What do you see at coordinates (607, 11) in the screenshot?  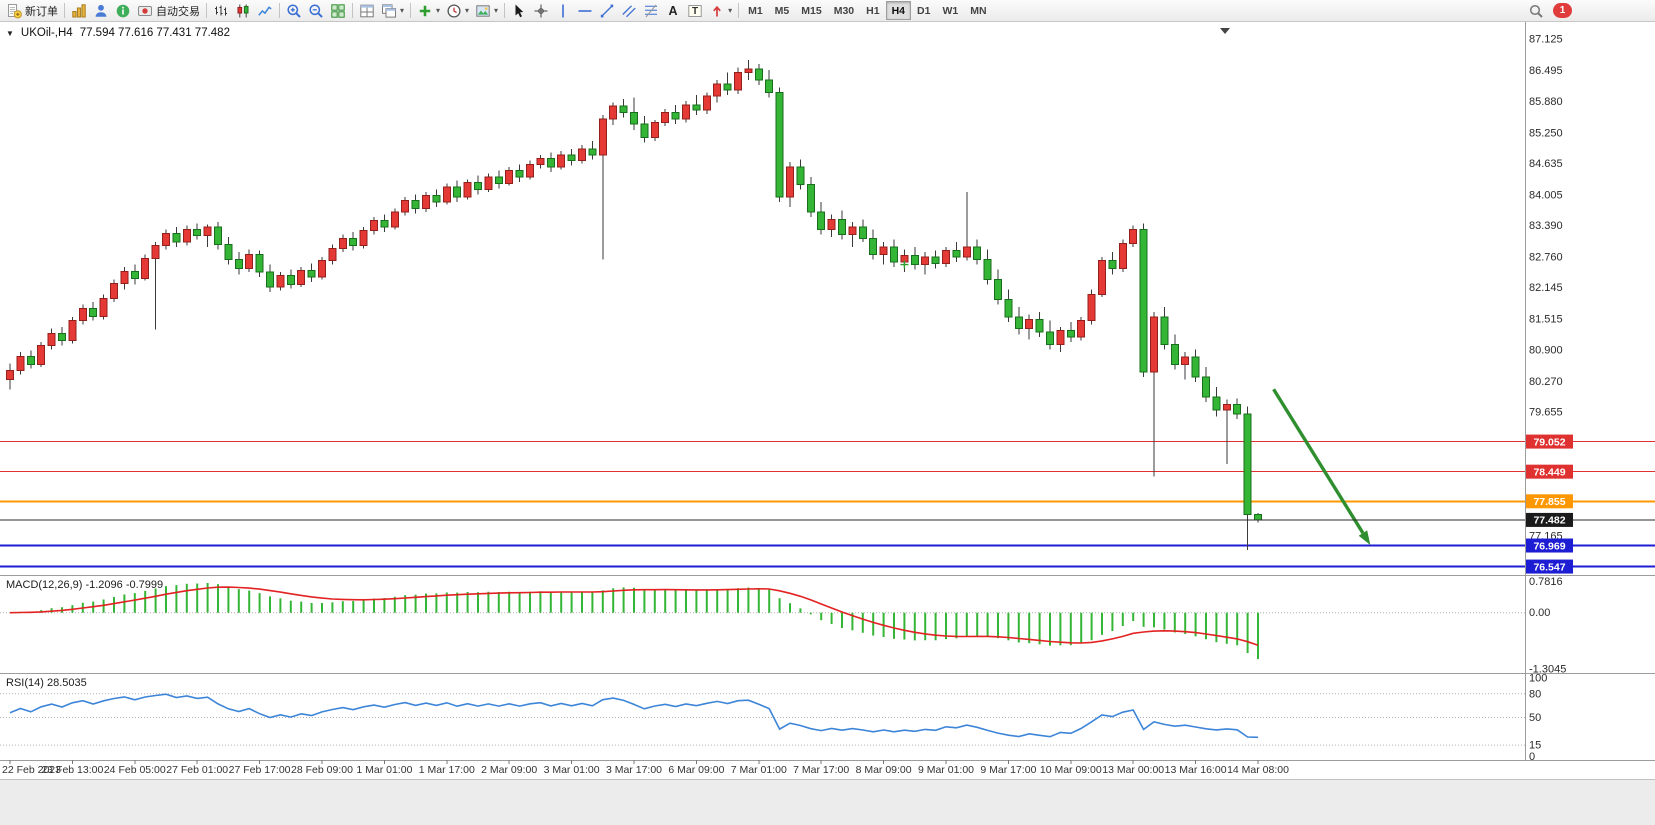 I see `trendline-button` at bounding box center [607, 11].